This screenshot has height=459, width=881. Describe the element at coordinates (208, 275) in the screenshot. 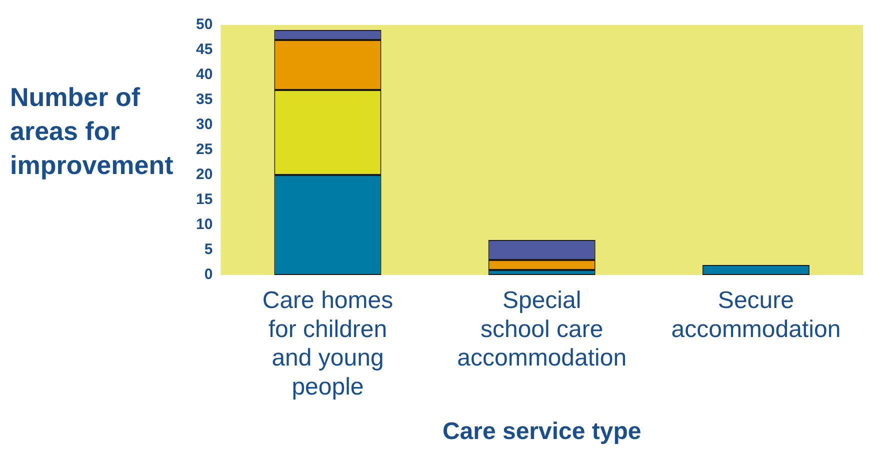

I see `y-tick-label: 0` at that location.